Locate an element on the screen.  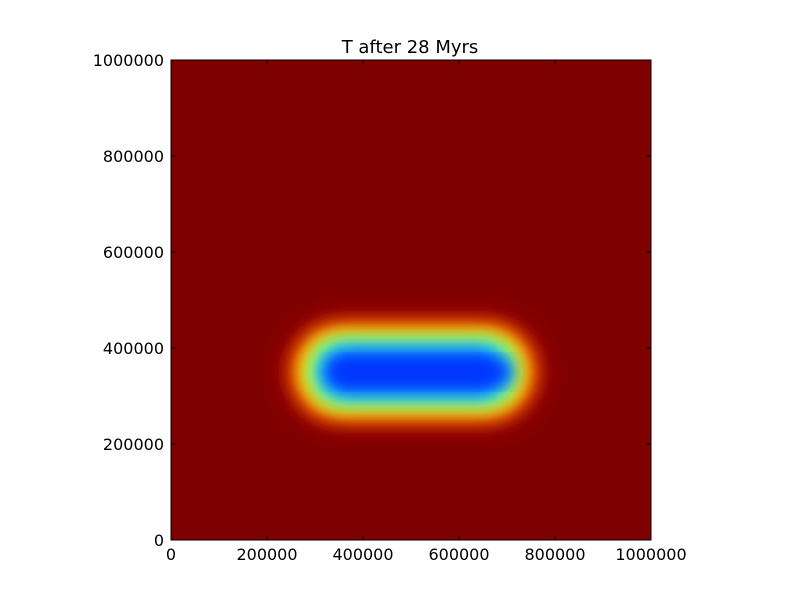
chart-title: T after 28 Myrs is located at coordinates (410, 47).